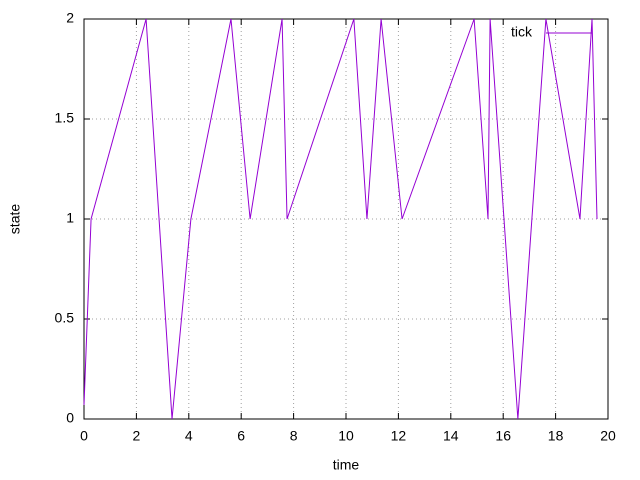 The width and height of the screenshot is (640, 480). What do you see at coordinates (346, 465) in the screenshot?
I see `x-axis-label: time` at bounding box center [346, 465].